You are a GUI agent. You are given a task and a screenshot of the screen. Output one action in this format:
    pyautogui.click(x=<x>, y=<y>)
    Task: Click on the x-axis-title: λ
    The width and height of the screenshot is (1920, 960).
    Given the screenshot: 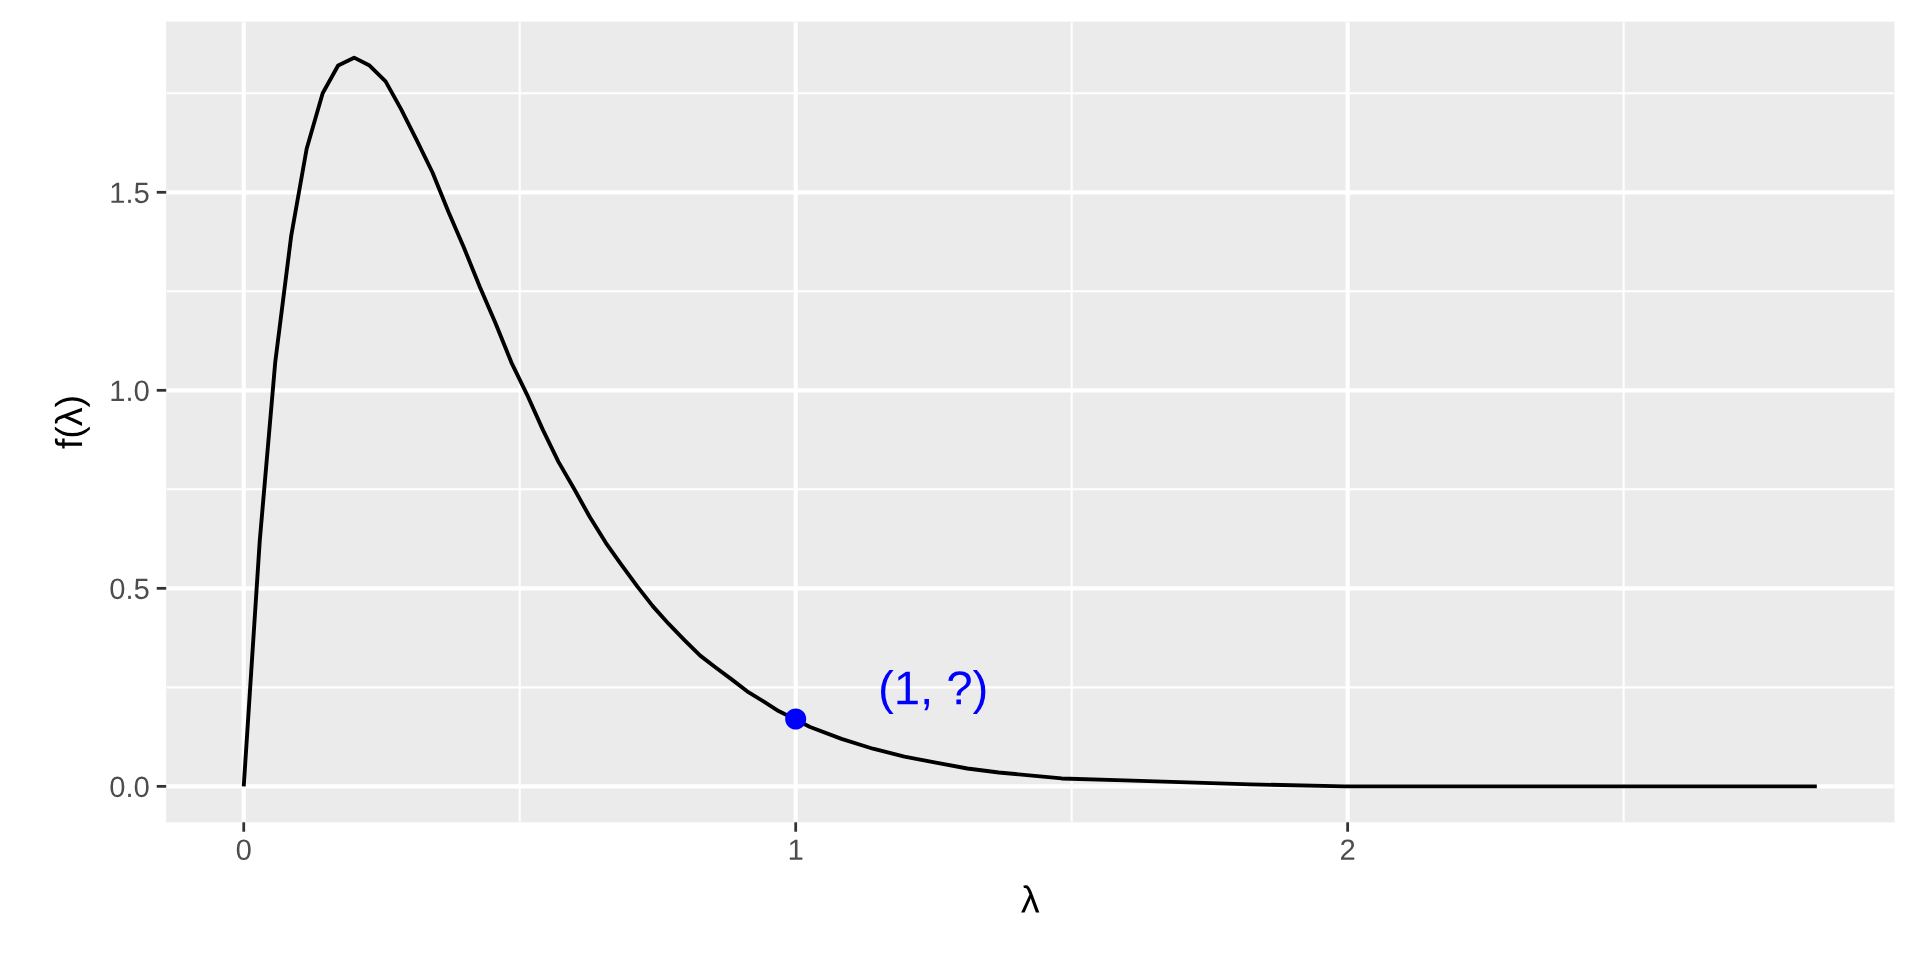 What is the action you would take?
    pyautogui.click(x=1030, y=899)
    